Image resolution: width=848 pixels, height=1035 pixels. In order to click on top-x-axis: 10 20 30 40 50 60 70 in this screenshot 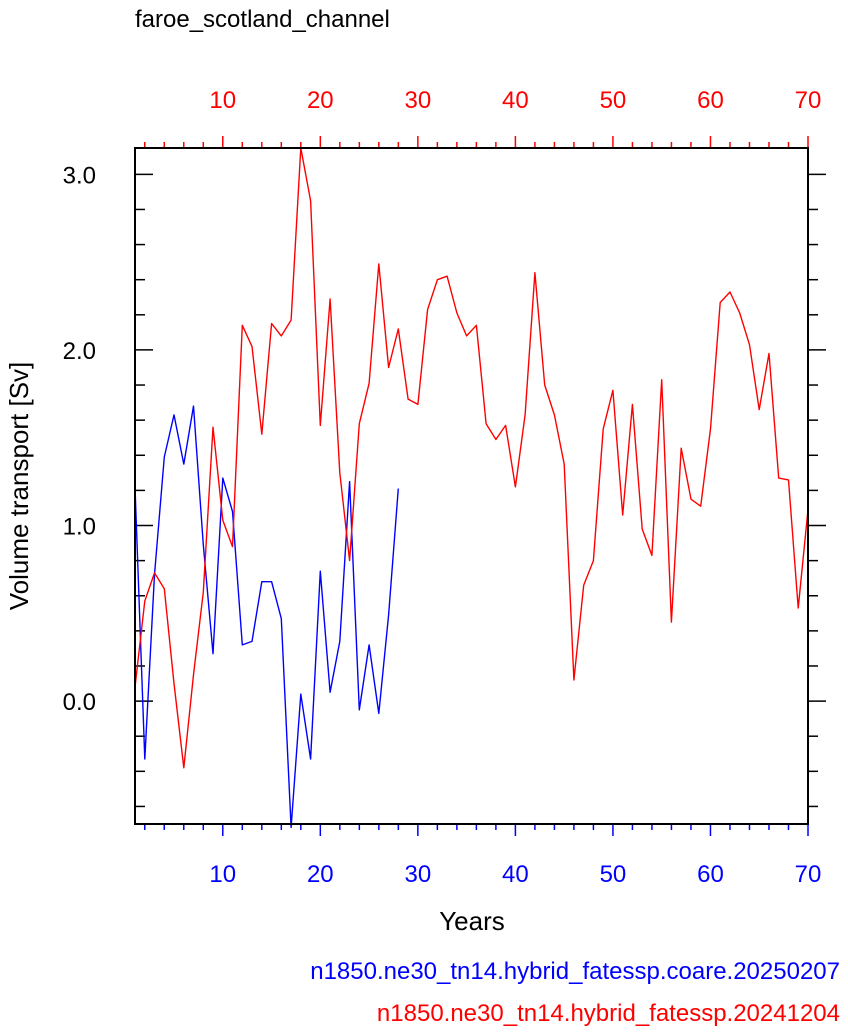, I will do `click(483, 117)`.